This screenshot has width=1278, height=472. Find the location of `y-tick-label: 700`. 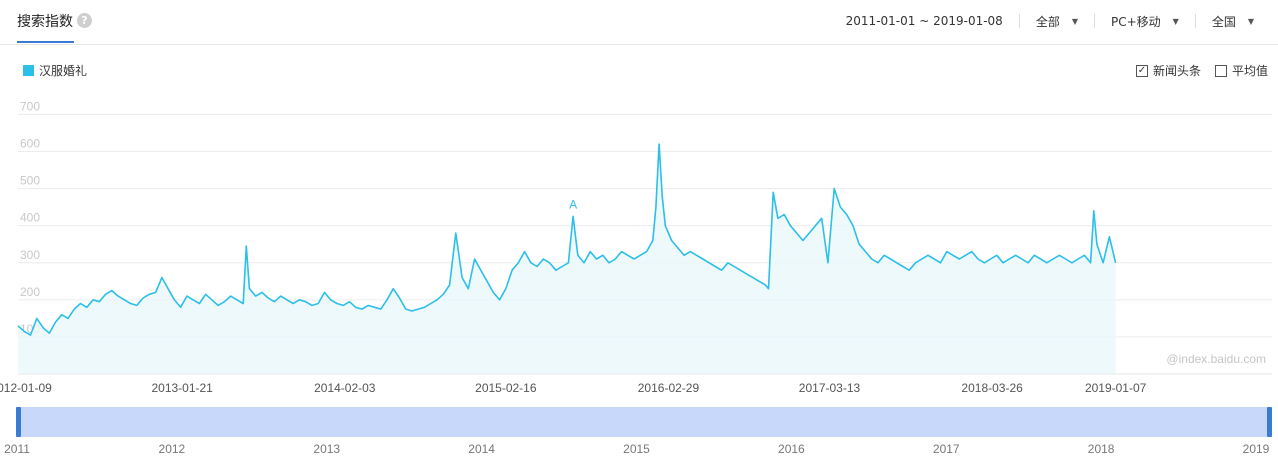

y-tick-label: 700 is located at coordinates (30, 106).